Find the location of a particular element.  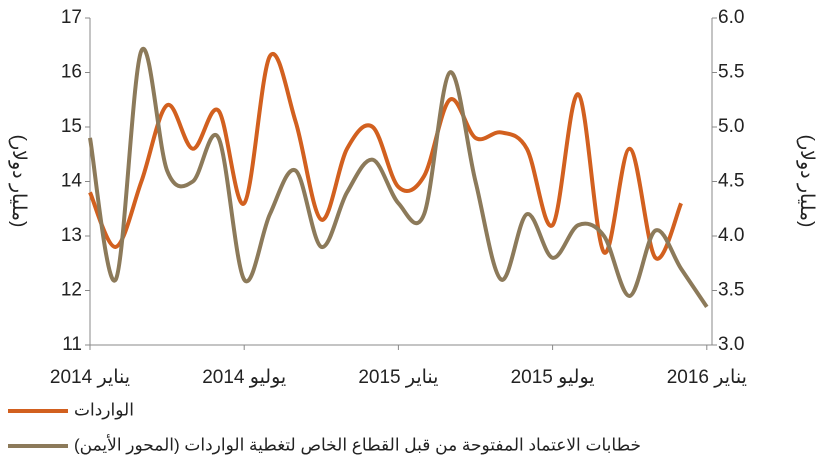

y2-tick-label: 3.0 is located at coordinates (731, 344).